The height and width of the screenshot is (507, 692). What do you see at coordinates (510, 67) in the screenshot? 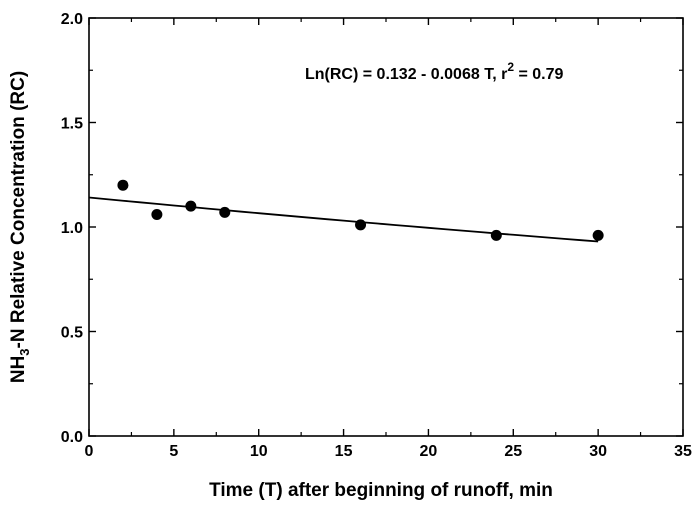
I see `annotation-superscript: 2` at bounding box center [510, 67].